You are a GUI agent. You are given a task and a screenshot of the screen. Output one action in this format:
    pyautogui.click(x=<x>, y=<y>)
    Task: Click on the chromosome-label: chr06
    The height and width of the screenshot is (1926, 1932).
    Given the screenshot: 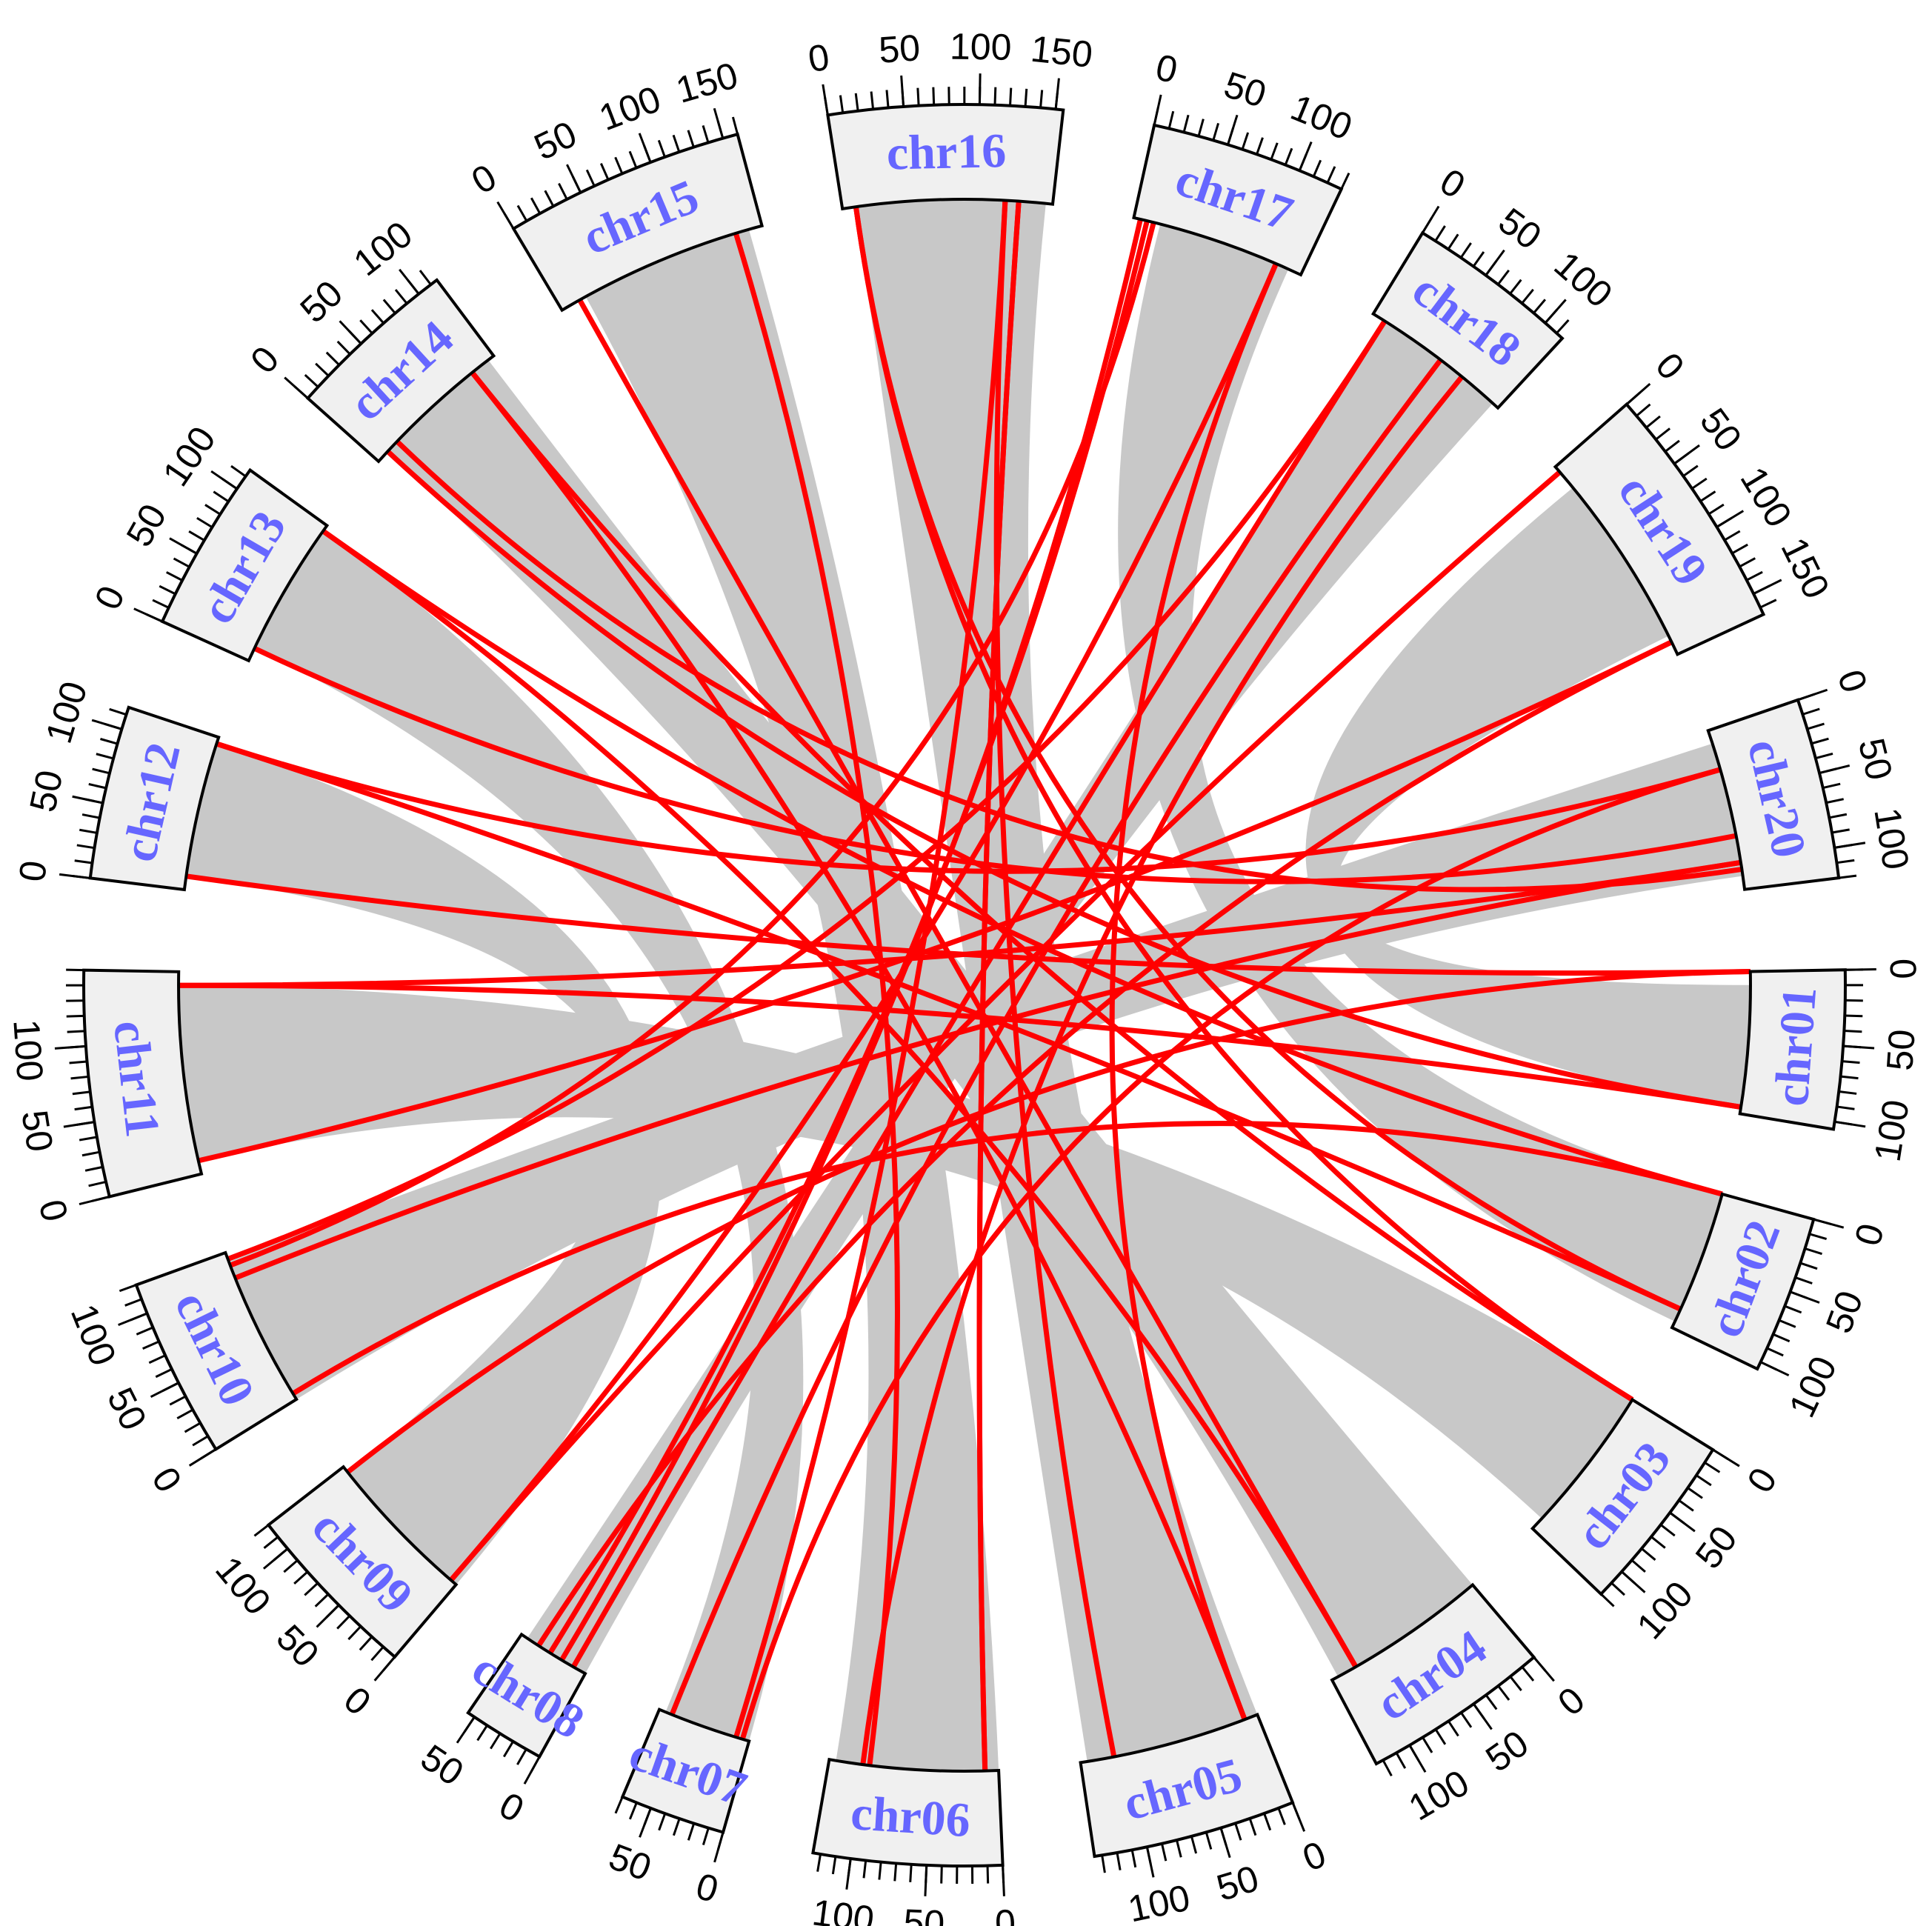 What is the action you would take?
    pyautogui.click(x=910, y=1816)
    